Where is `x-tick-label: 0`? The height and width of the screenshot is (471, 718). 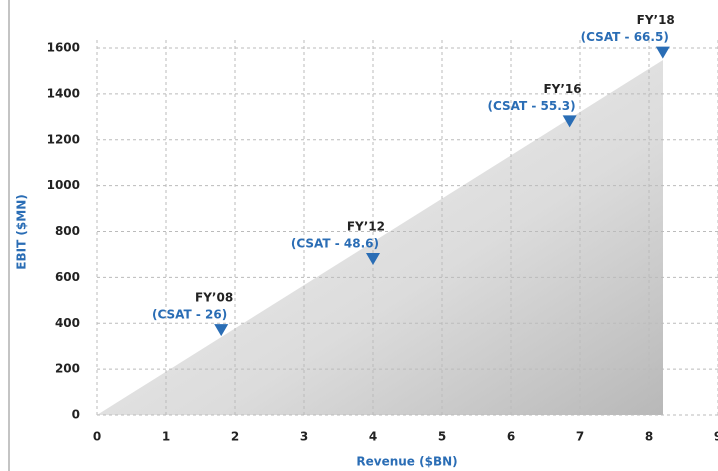 x-tick-label: 0 is located at coordinates (97, 437).